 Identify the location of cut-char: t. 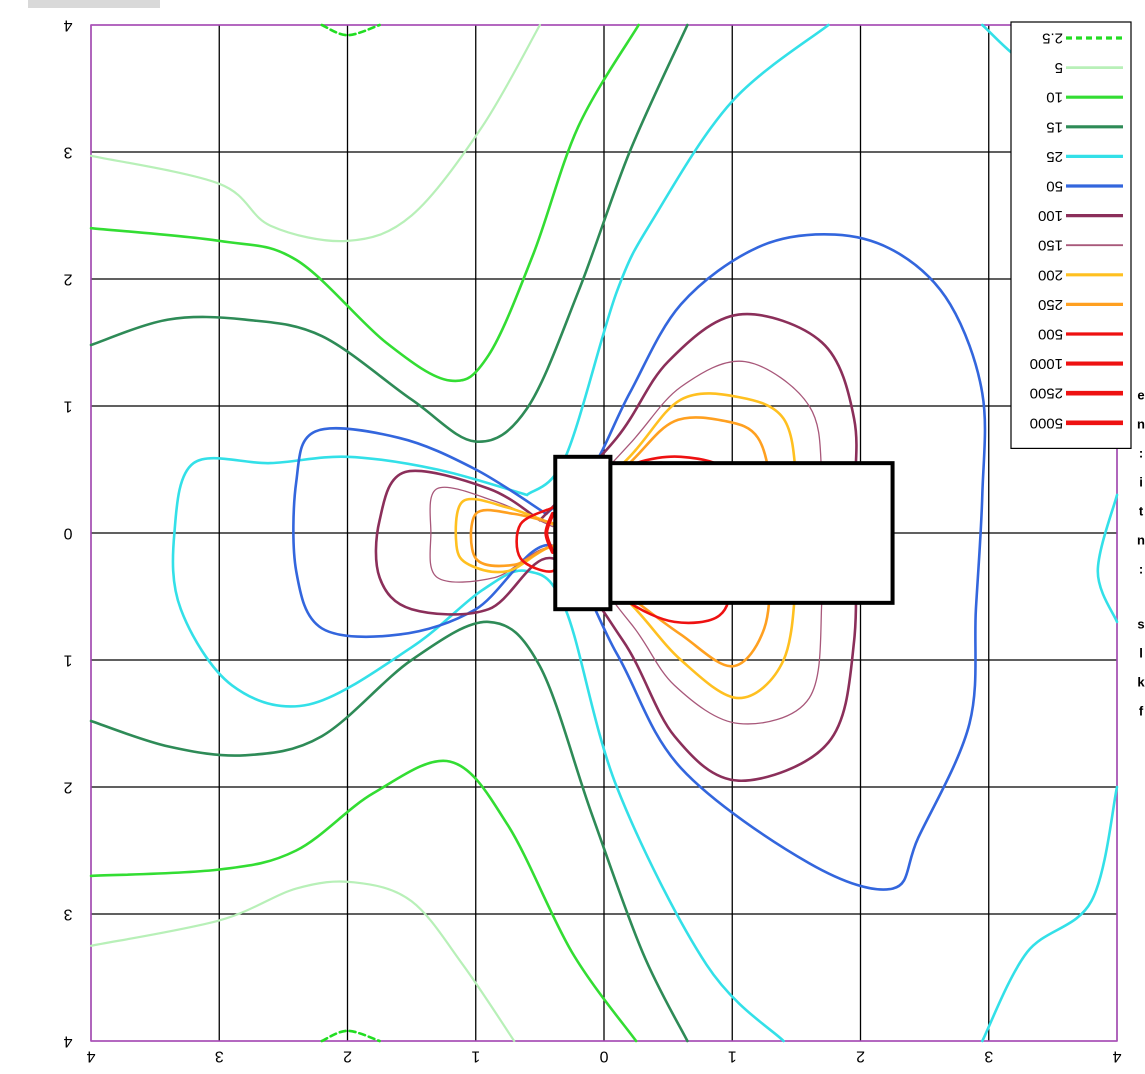
(1141, 511).